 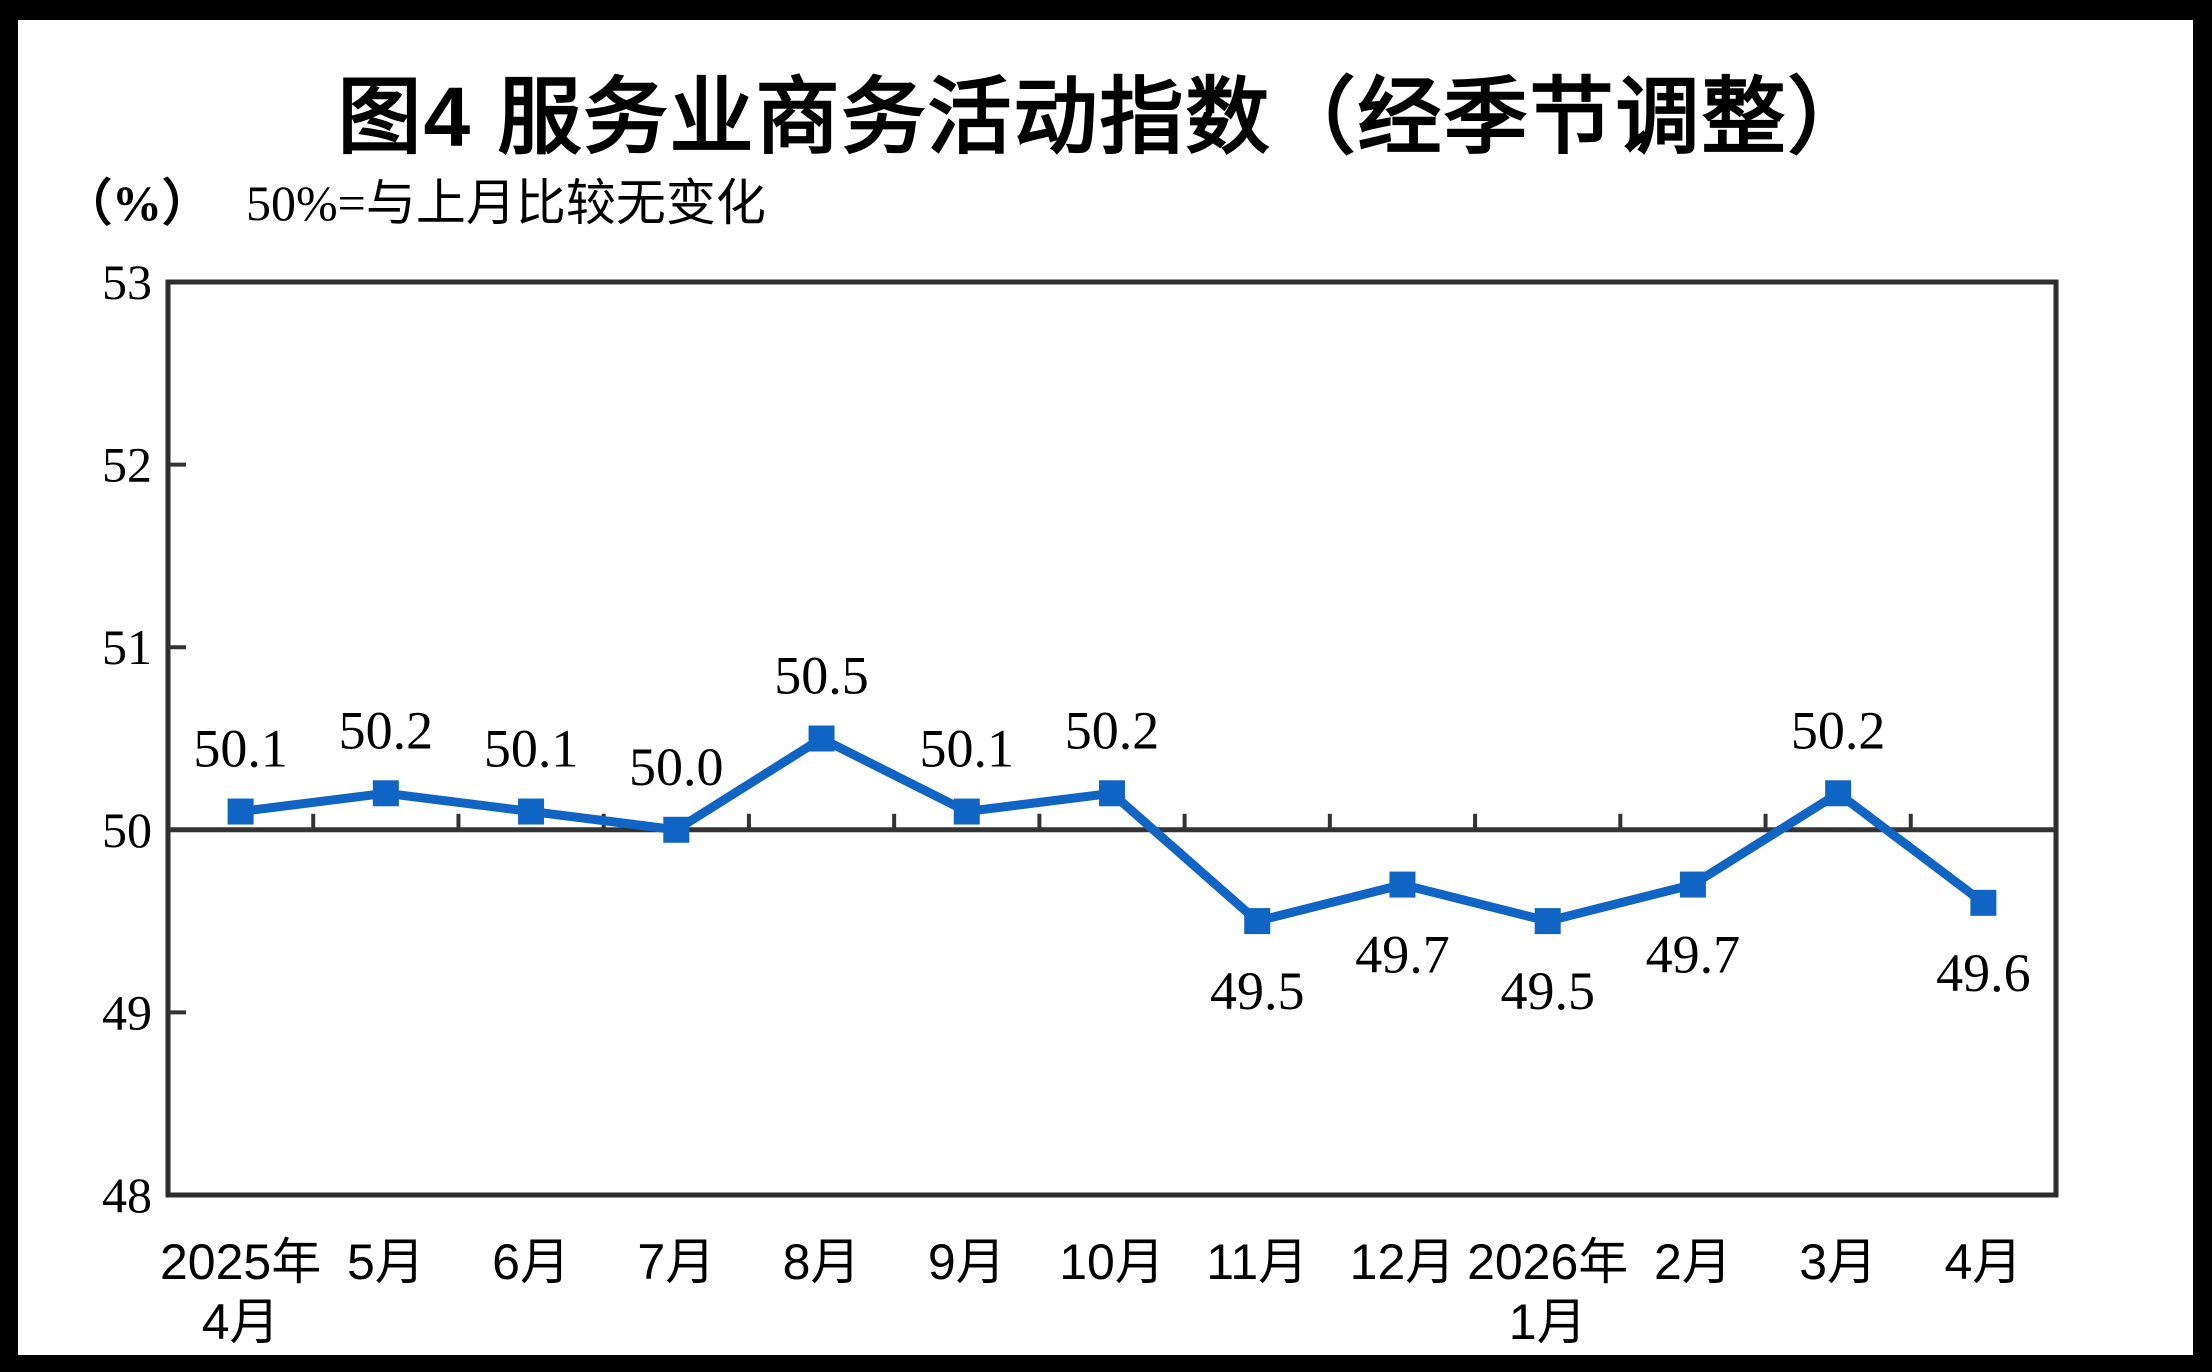 What do you see at coordinates (1112, 1262) in the screenshot?
I see `x-axis-category-label: 10月` at bounding box center [1112, 1262].